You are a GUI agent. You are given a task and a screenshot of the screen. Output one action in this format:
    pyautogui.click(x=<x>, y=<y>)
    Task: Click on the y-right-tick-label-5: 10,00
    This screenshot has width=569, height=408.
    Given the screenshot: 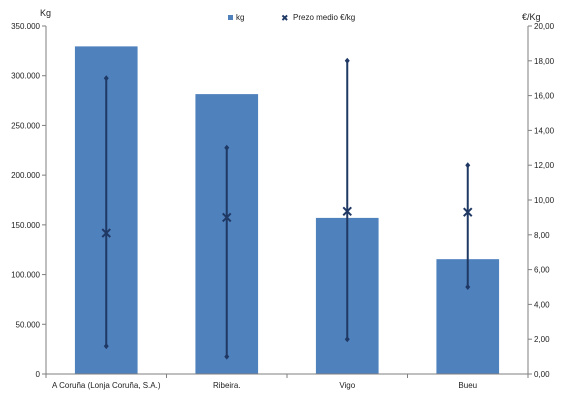 What is the action you would take?
    pyautogui.click(x=544, y=200)
    